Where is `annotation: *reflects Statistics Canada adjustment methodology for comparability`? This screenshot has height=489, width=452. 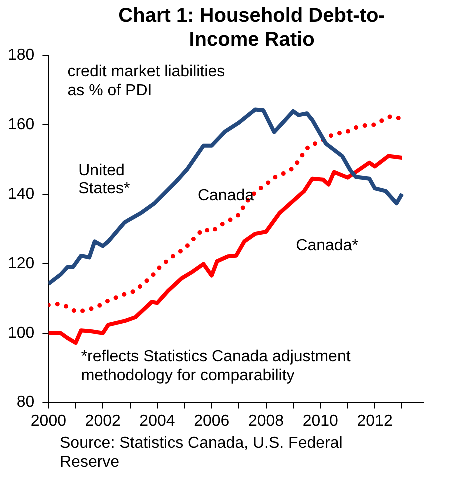 annotation: *reflects Statistics Canada adjustment methodology for comparability is located at coordinates (216, 366).